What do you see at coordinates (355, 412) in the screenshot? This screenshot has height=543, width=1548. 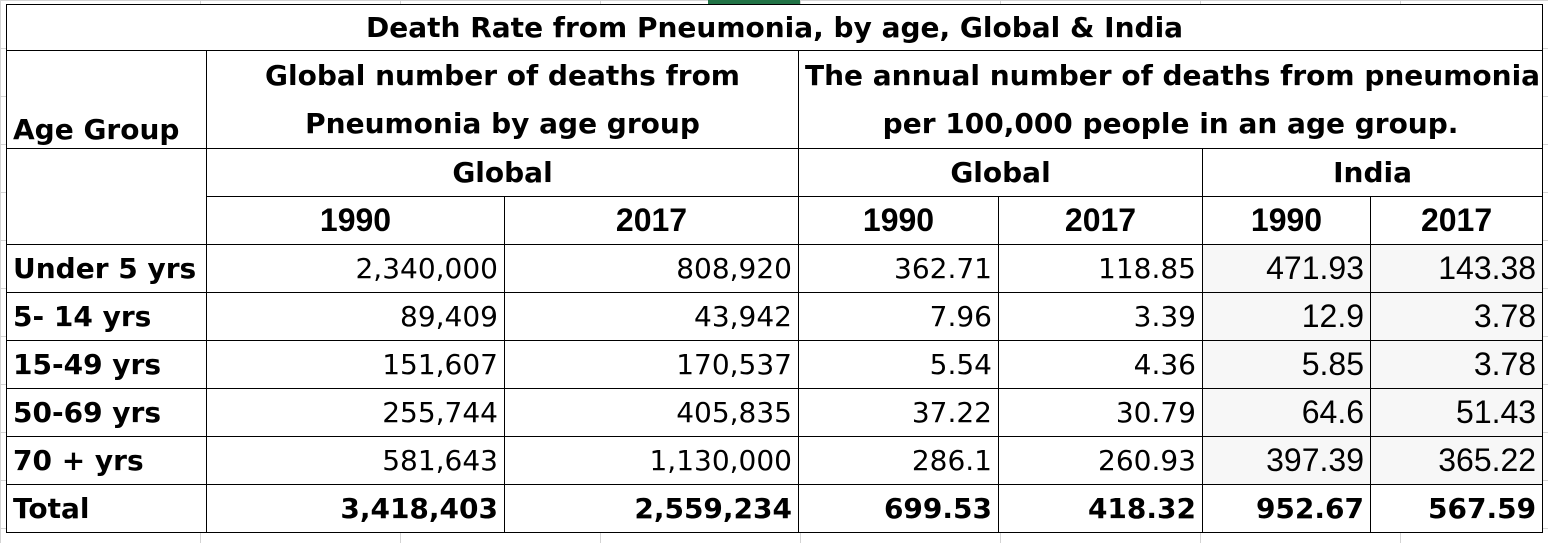 I see `global-deaths-1990-cell: 255,744` at bounding box center [355, 412].